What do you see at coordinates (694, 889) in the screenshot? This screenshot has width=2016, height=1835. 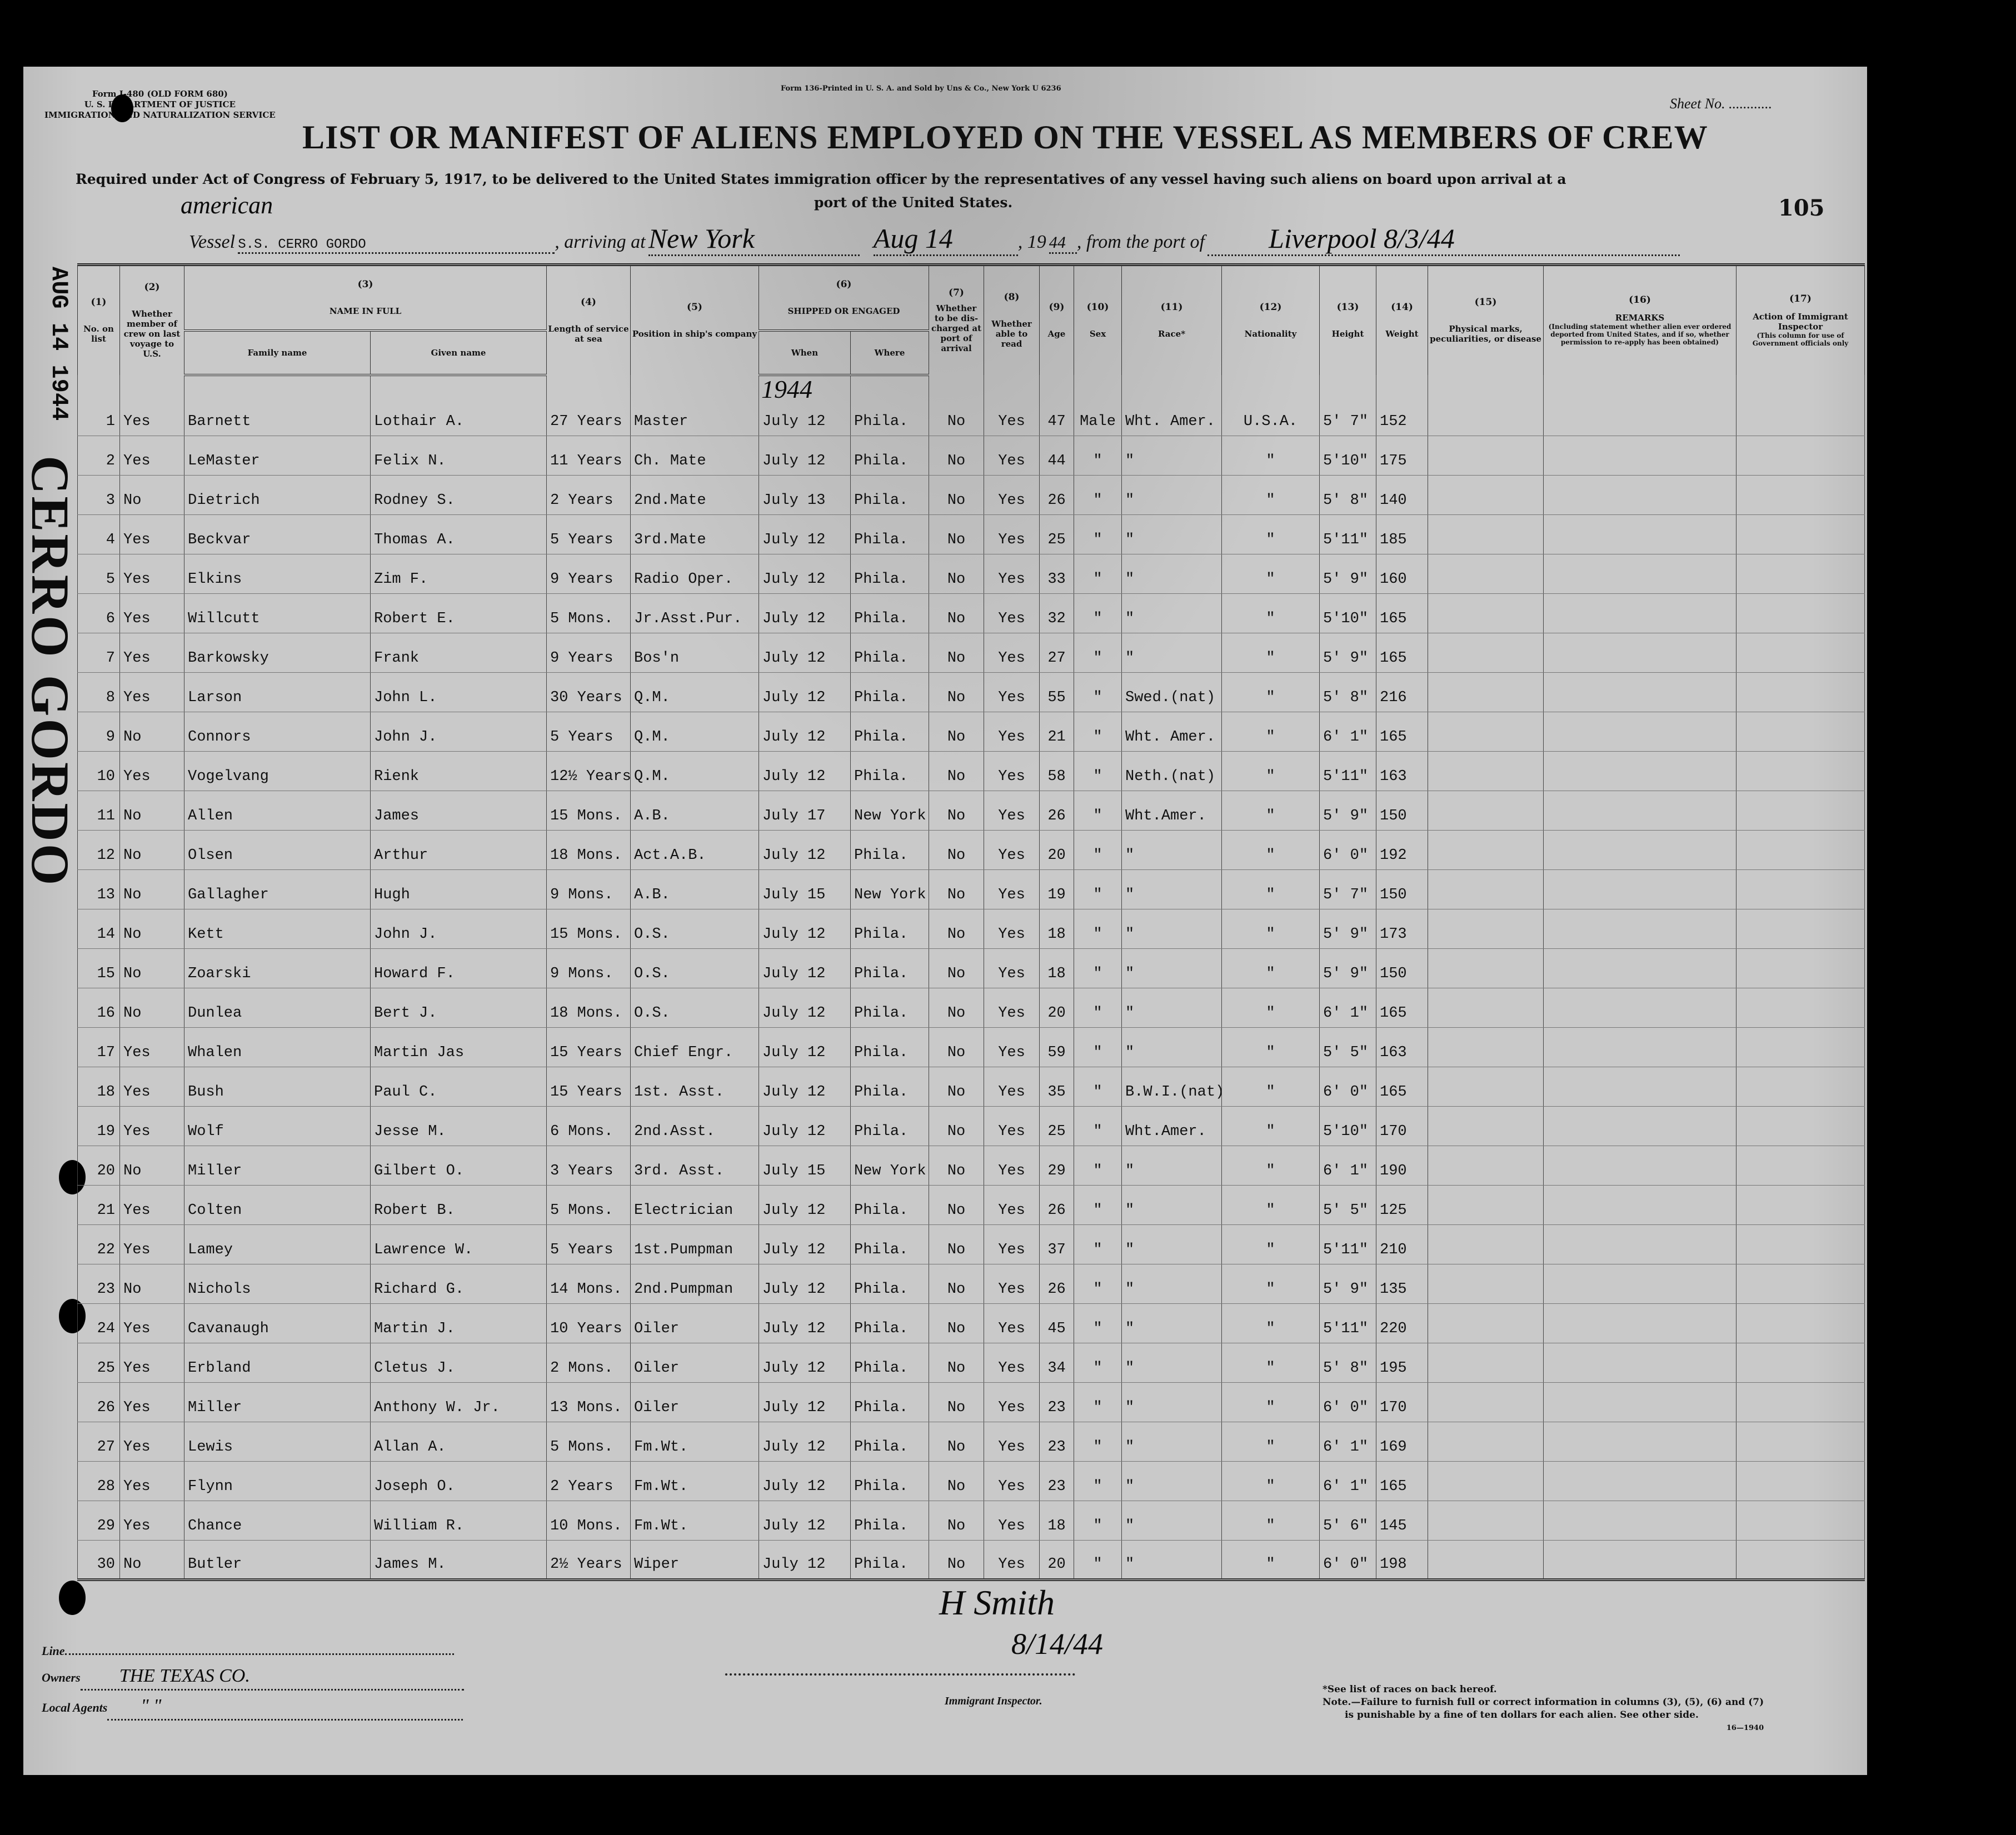 I see `cell-position: A.B.` at bounding box center [694, 889].